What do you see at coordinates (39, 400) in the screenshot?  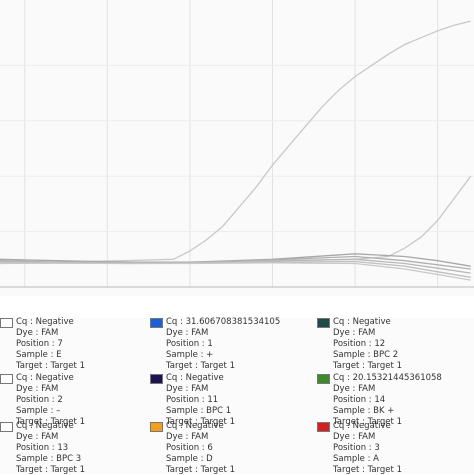 I see `legend-position: Position : 2` at bounding box center [39, 400].